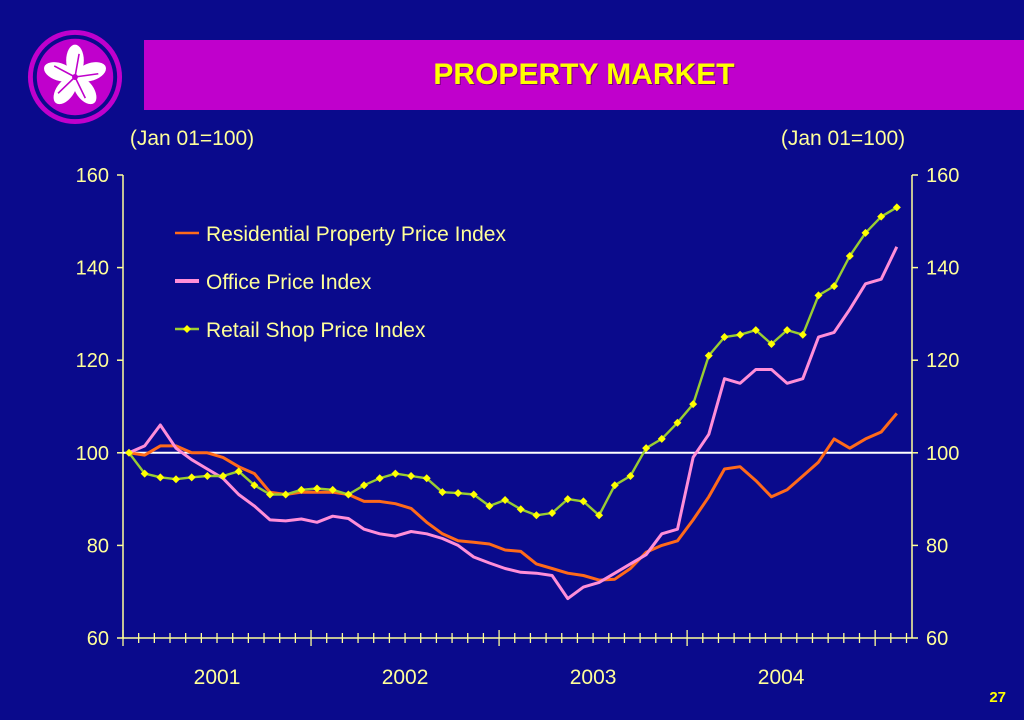 This screenshot has height=720, width=1024. Describe the element at coordinates (356, 234) in the screenshot. I see `legend-label-residential: Residential Property Price Index` at that location.